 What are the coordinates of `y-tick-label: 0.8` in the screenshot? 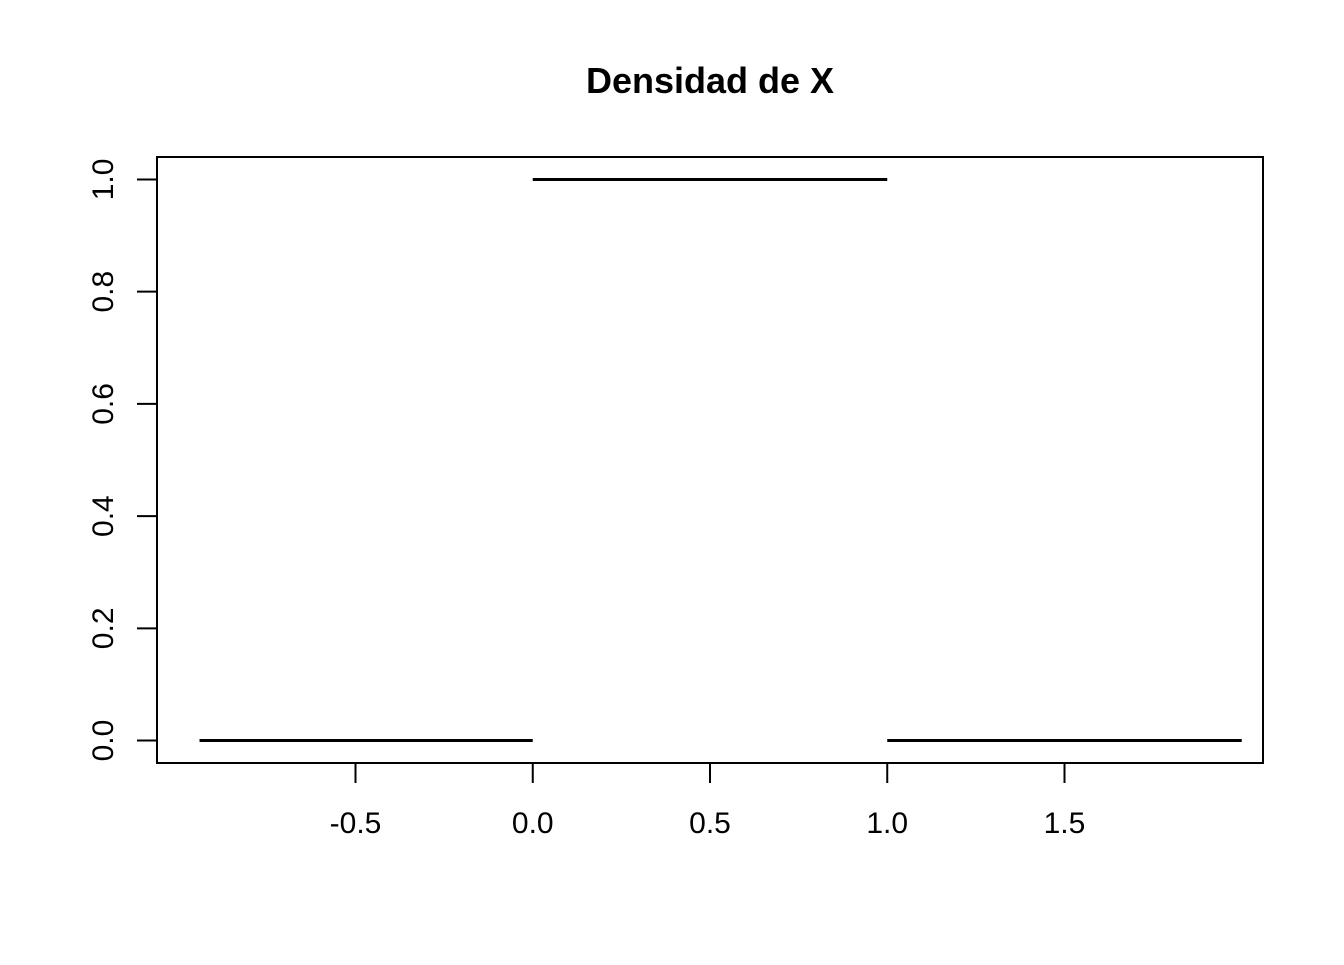 It's located at (103, 292).